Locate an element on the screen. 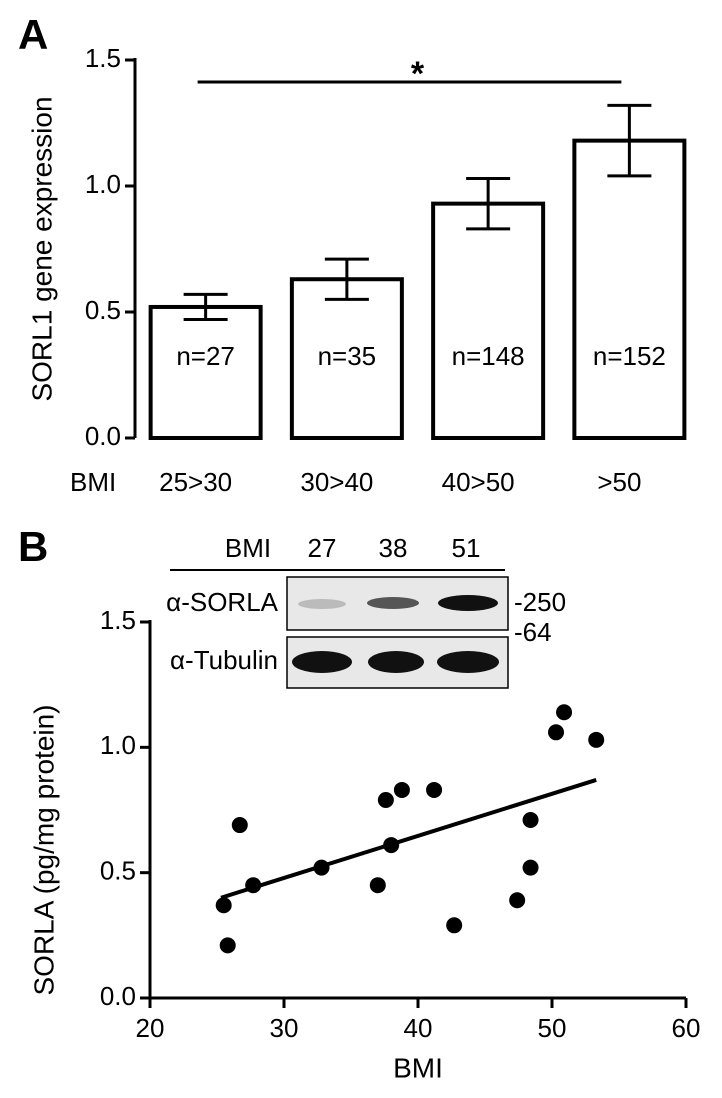 This screenshot has width=722, height=1098. lane-label: 27 is located at coordinates (322, 548).